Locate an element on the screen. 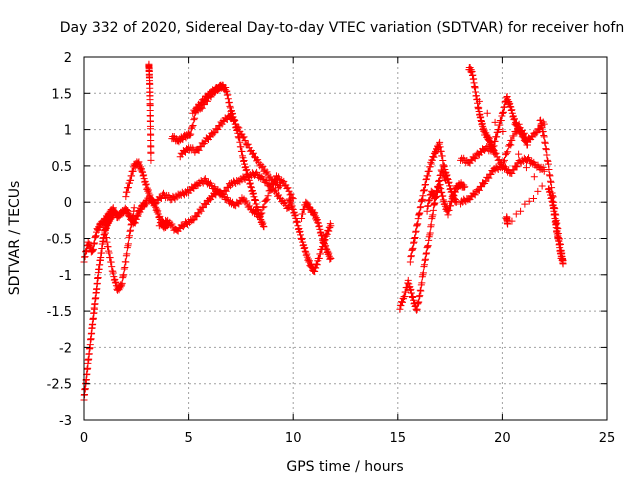 The width and height of the screenshot is (640, 480). series-track-secondary-hump is located at coordinates (230, 151).